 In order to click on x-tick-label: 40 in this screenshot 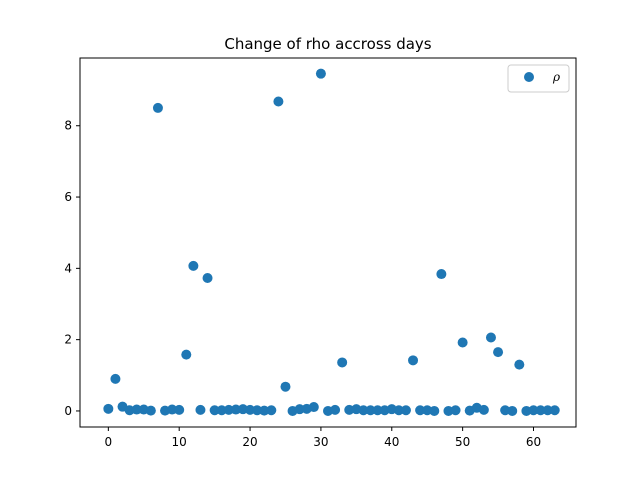, I will do `click(391, 442)`.